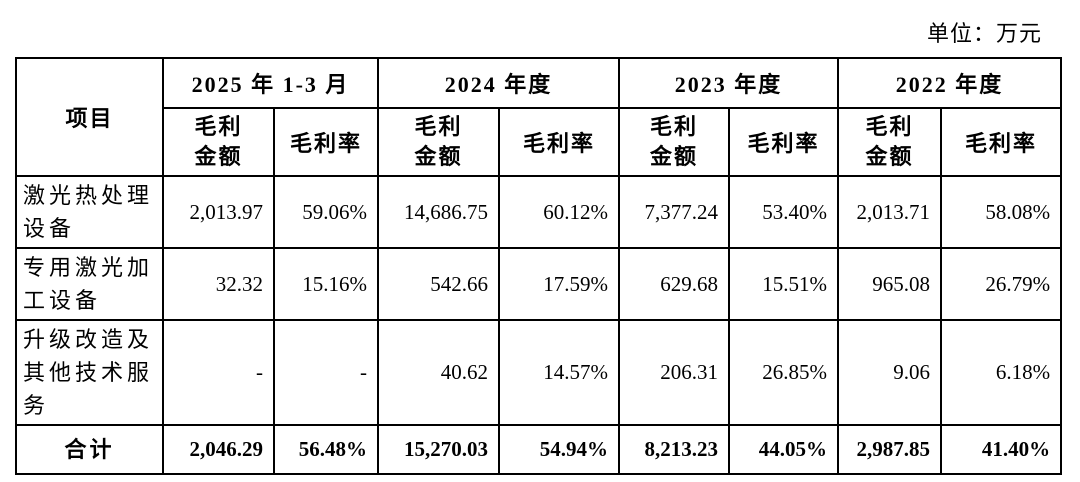 The image size is (1080, 482). What do you see at coordinates (439, 284) in the screenshot?
I see `table-cell: 542.66` at bounding box center [439, 284].